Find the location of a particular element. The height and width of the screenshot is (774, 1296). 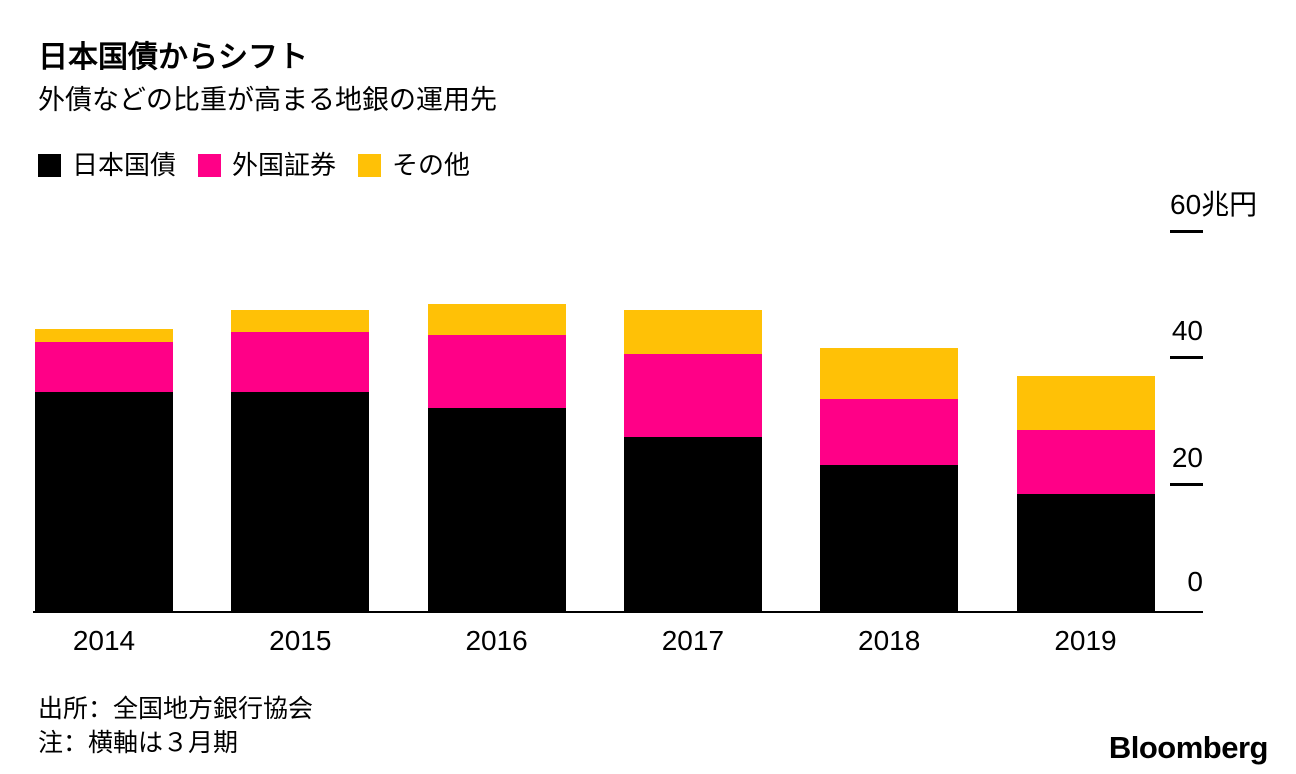

legend-label-other: その他 is located at coordinates (431, 165).